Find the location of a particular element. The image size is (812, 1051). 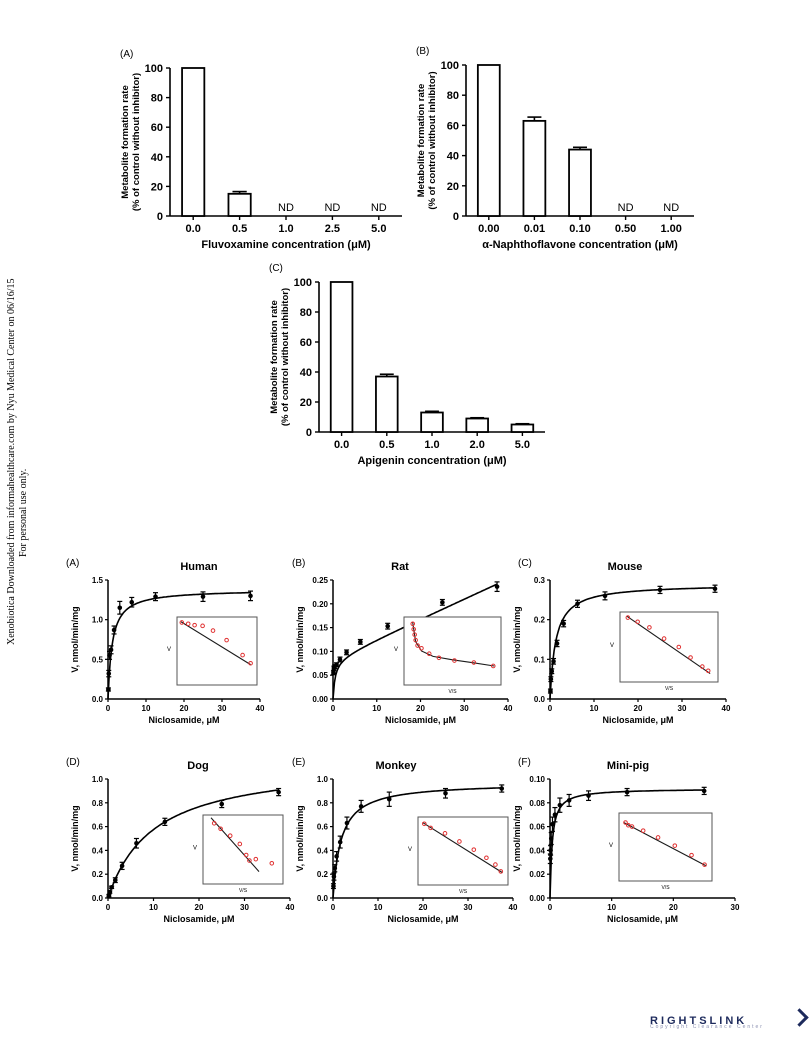

x-tick-label: 0.50 is located at coordinates (625, 229).